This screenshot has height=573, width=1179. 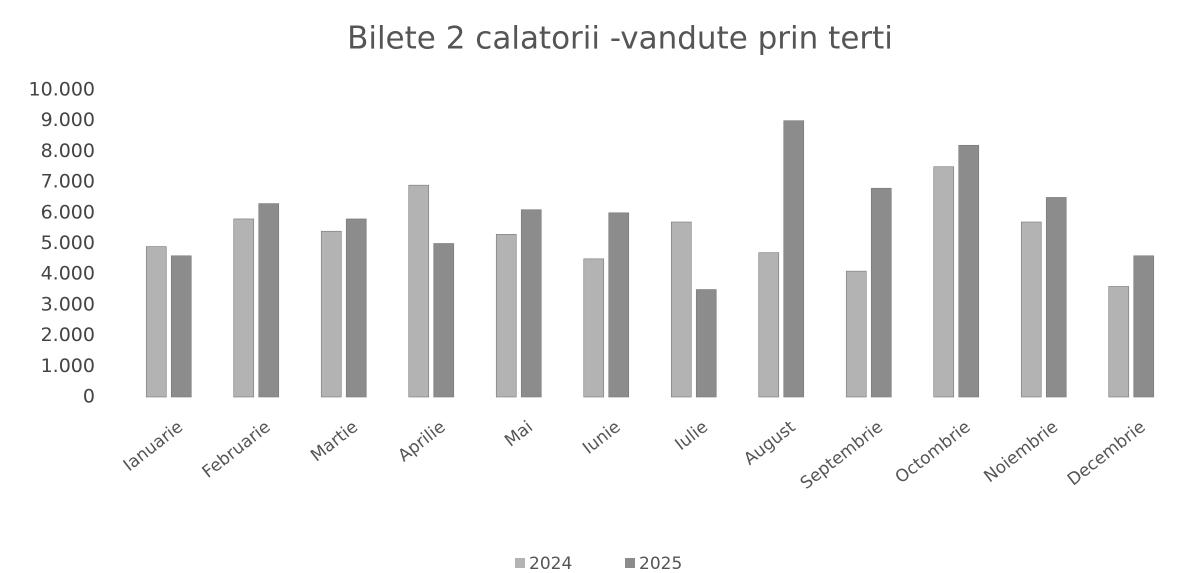 I want to click on x-tick-label: Septembrie, so click(x=842, y=455).